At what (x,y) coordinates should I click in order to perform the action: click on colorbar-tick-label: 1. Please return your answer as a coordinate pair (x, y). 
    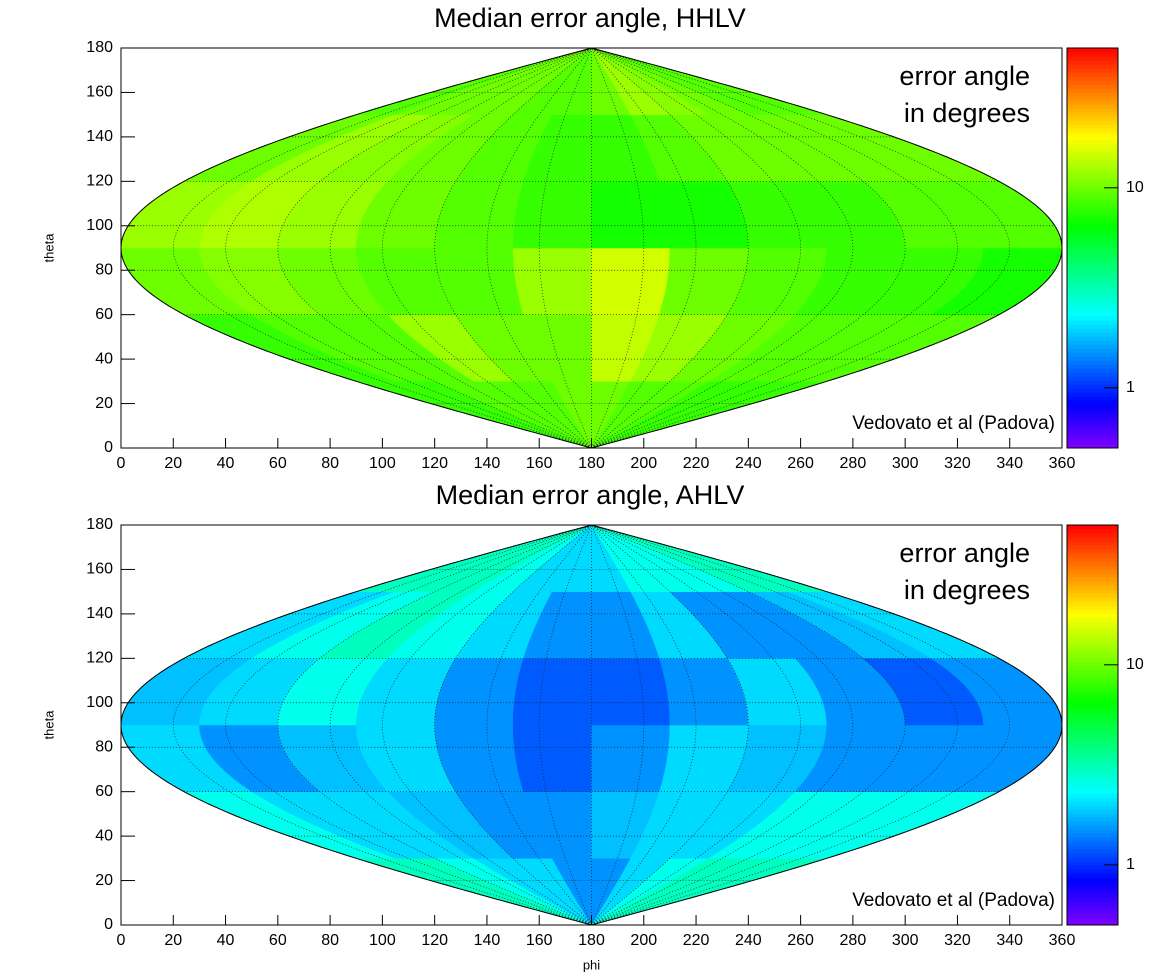
    Looking at the image, I should click on (1130, 864).